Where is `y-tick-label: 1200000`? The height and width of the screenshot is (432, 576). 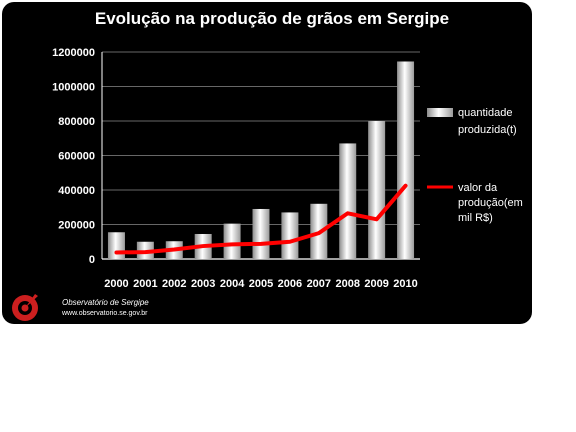 y-tick-label: 1200000 is located at coordinates (73, 53).